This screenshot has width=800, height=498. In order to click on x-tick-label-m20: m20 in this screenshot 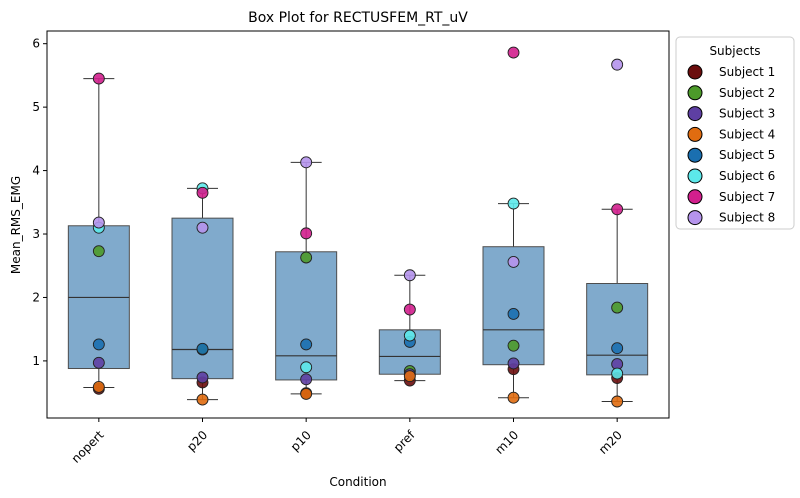, I will do `click(610, 442)`.